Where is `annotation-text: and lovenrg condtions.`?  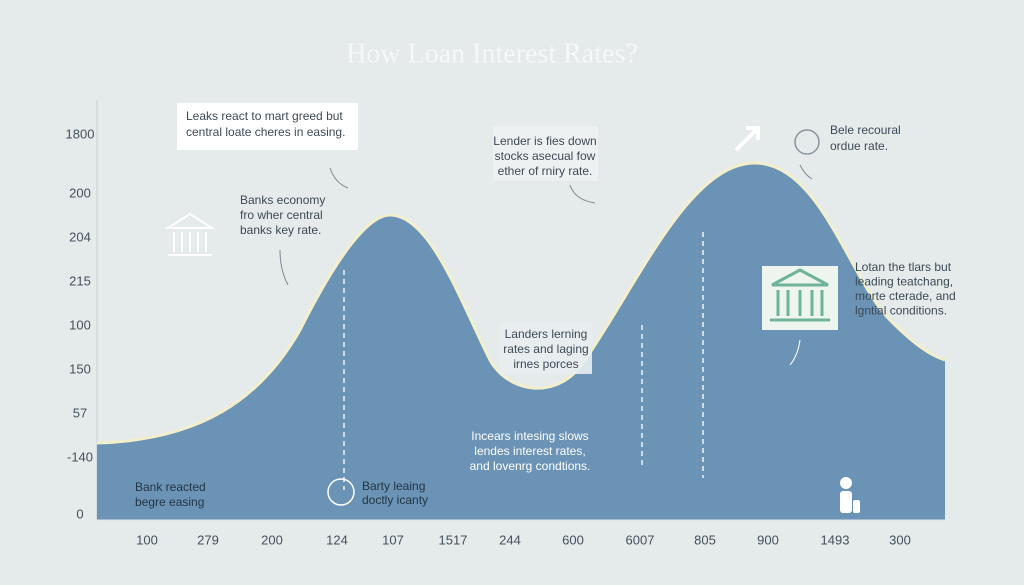 annotation-text: and lovenrg condtions. is located at coordinates (530, 466).